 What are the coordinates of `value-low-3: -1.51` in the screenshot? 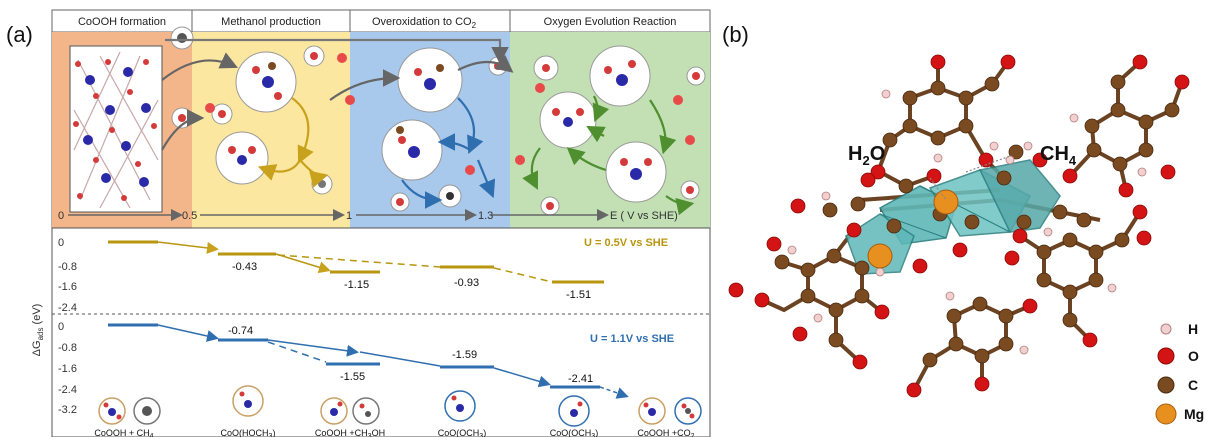 It's located at (578, 295).